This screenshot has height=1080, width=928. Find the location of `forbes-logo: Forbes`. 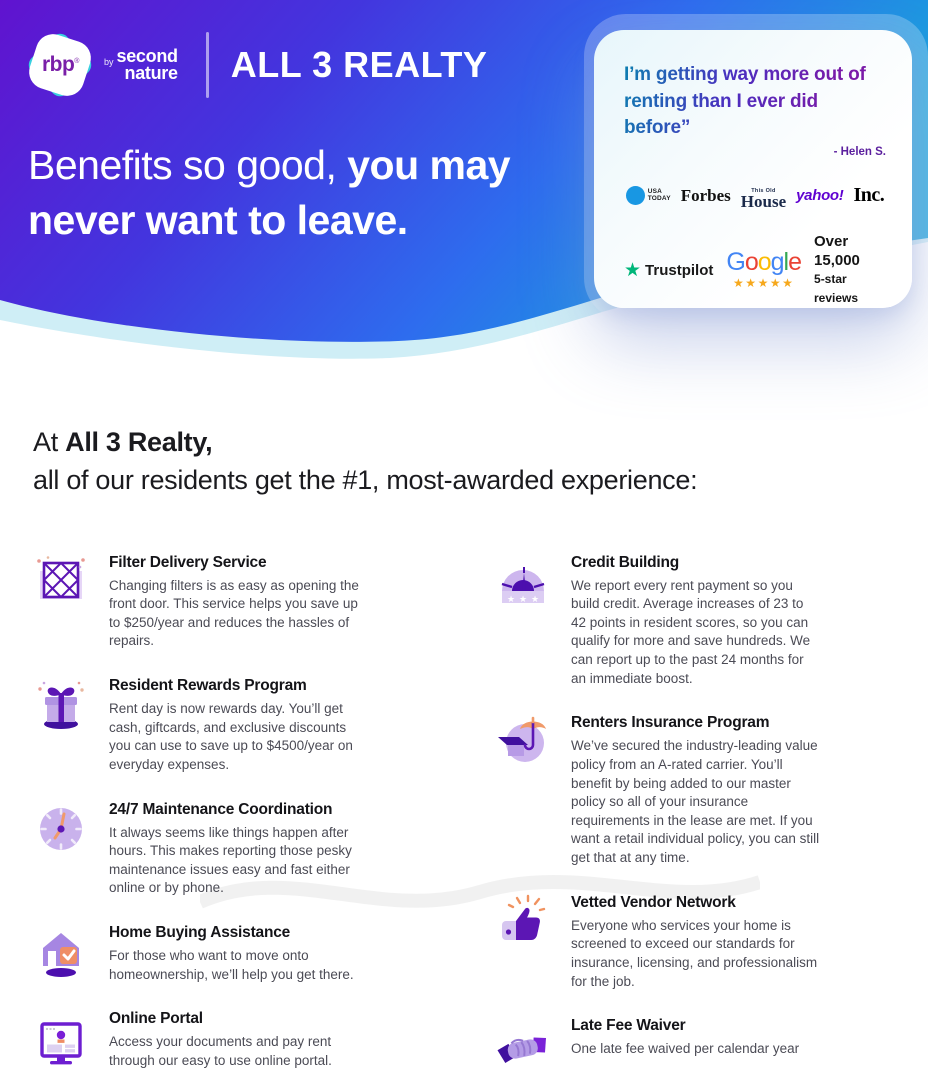

forbes-logo: Forbes is located at coordinates (705, 195).